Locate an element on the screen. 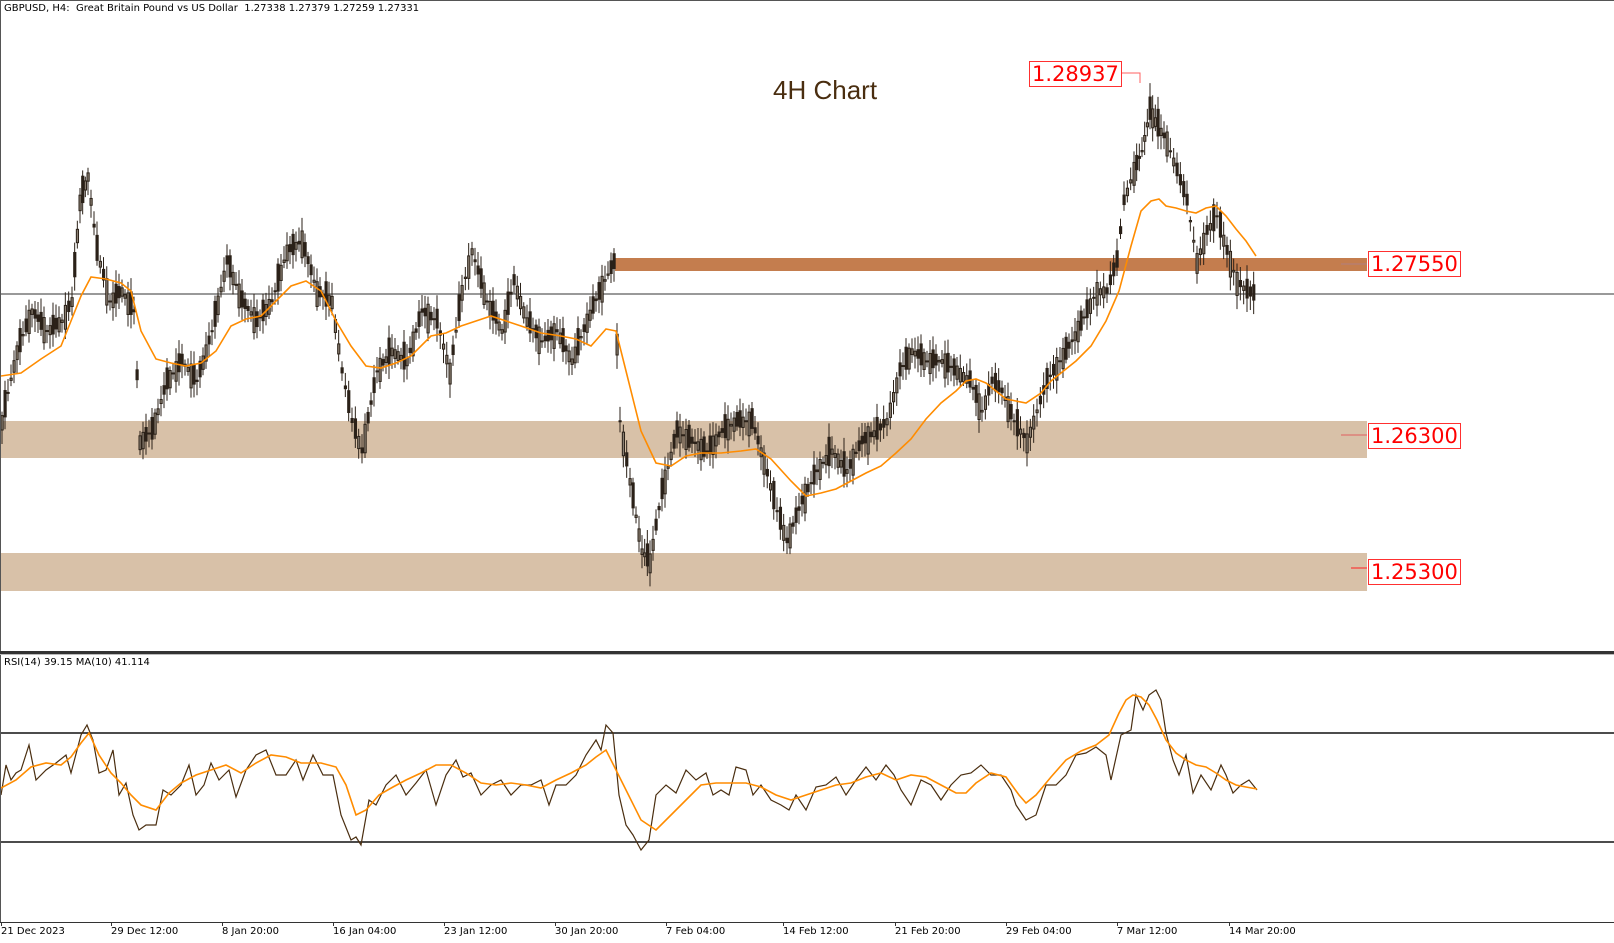 This screenshot has height=943, width=1614. support-level-1-label: 1.26300 is located at coordinates (1414, 436).